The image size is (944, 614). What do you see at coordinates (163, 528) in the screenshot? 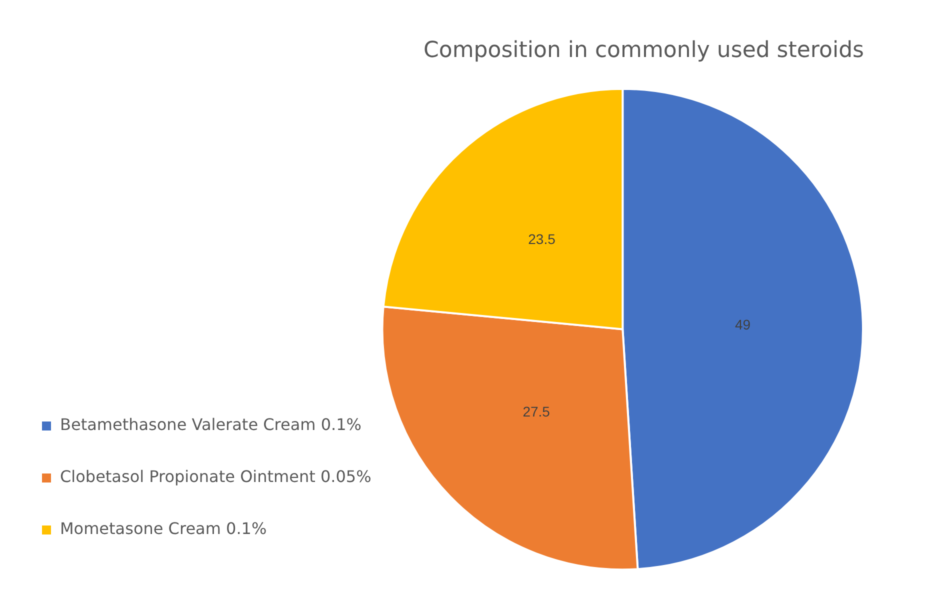
I see `legend-label: Mometasone Cream 0.1%` at bounding box center [163, 528].